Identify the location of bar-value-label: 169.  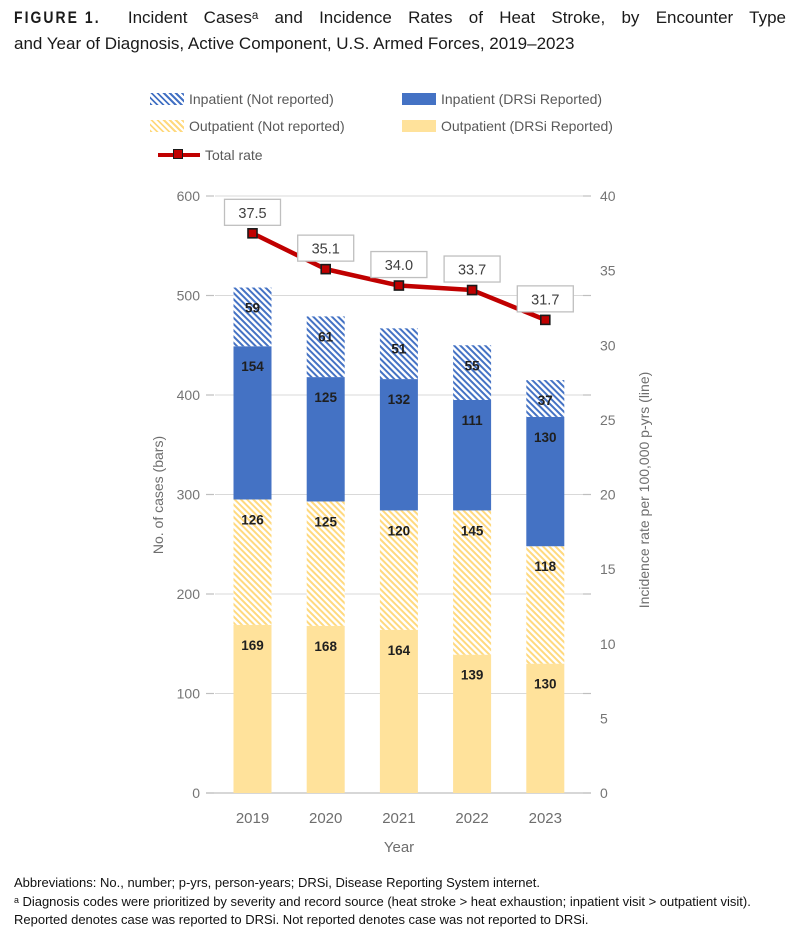
(252, 645).